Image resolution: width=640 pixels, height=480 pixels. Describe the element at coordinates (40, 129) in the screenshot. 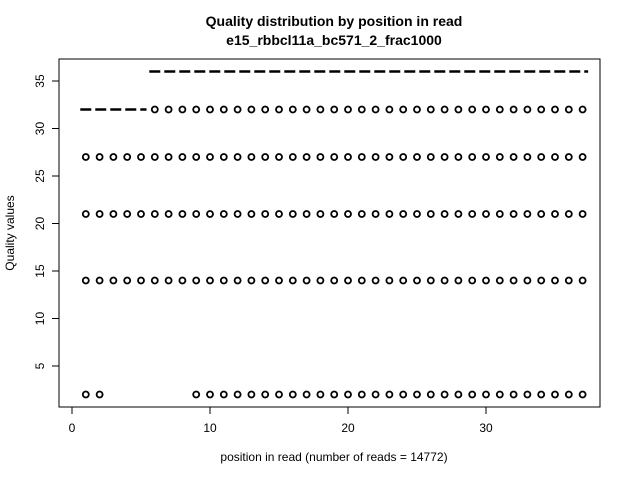

I see `y-tick-label: 30` at that location.